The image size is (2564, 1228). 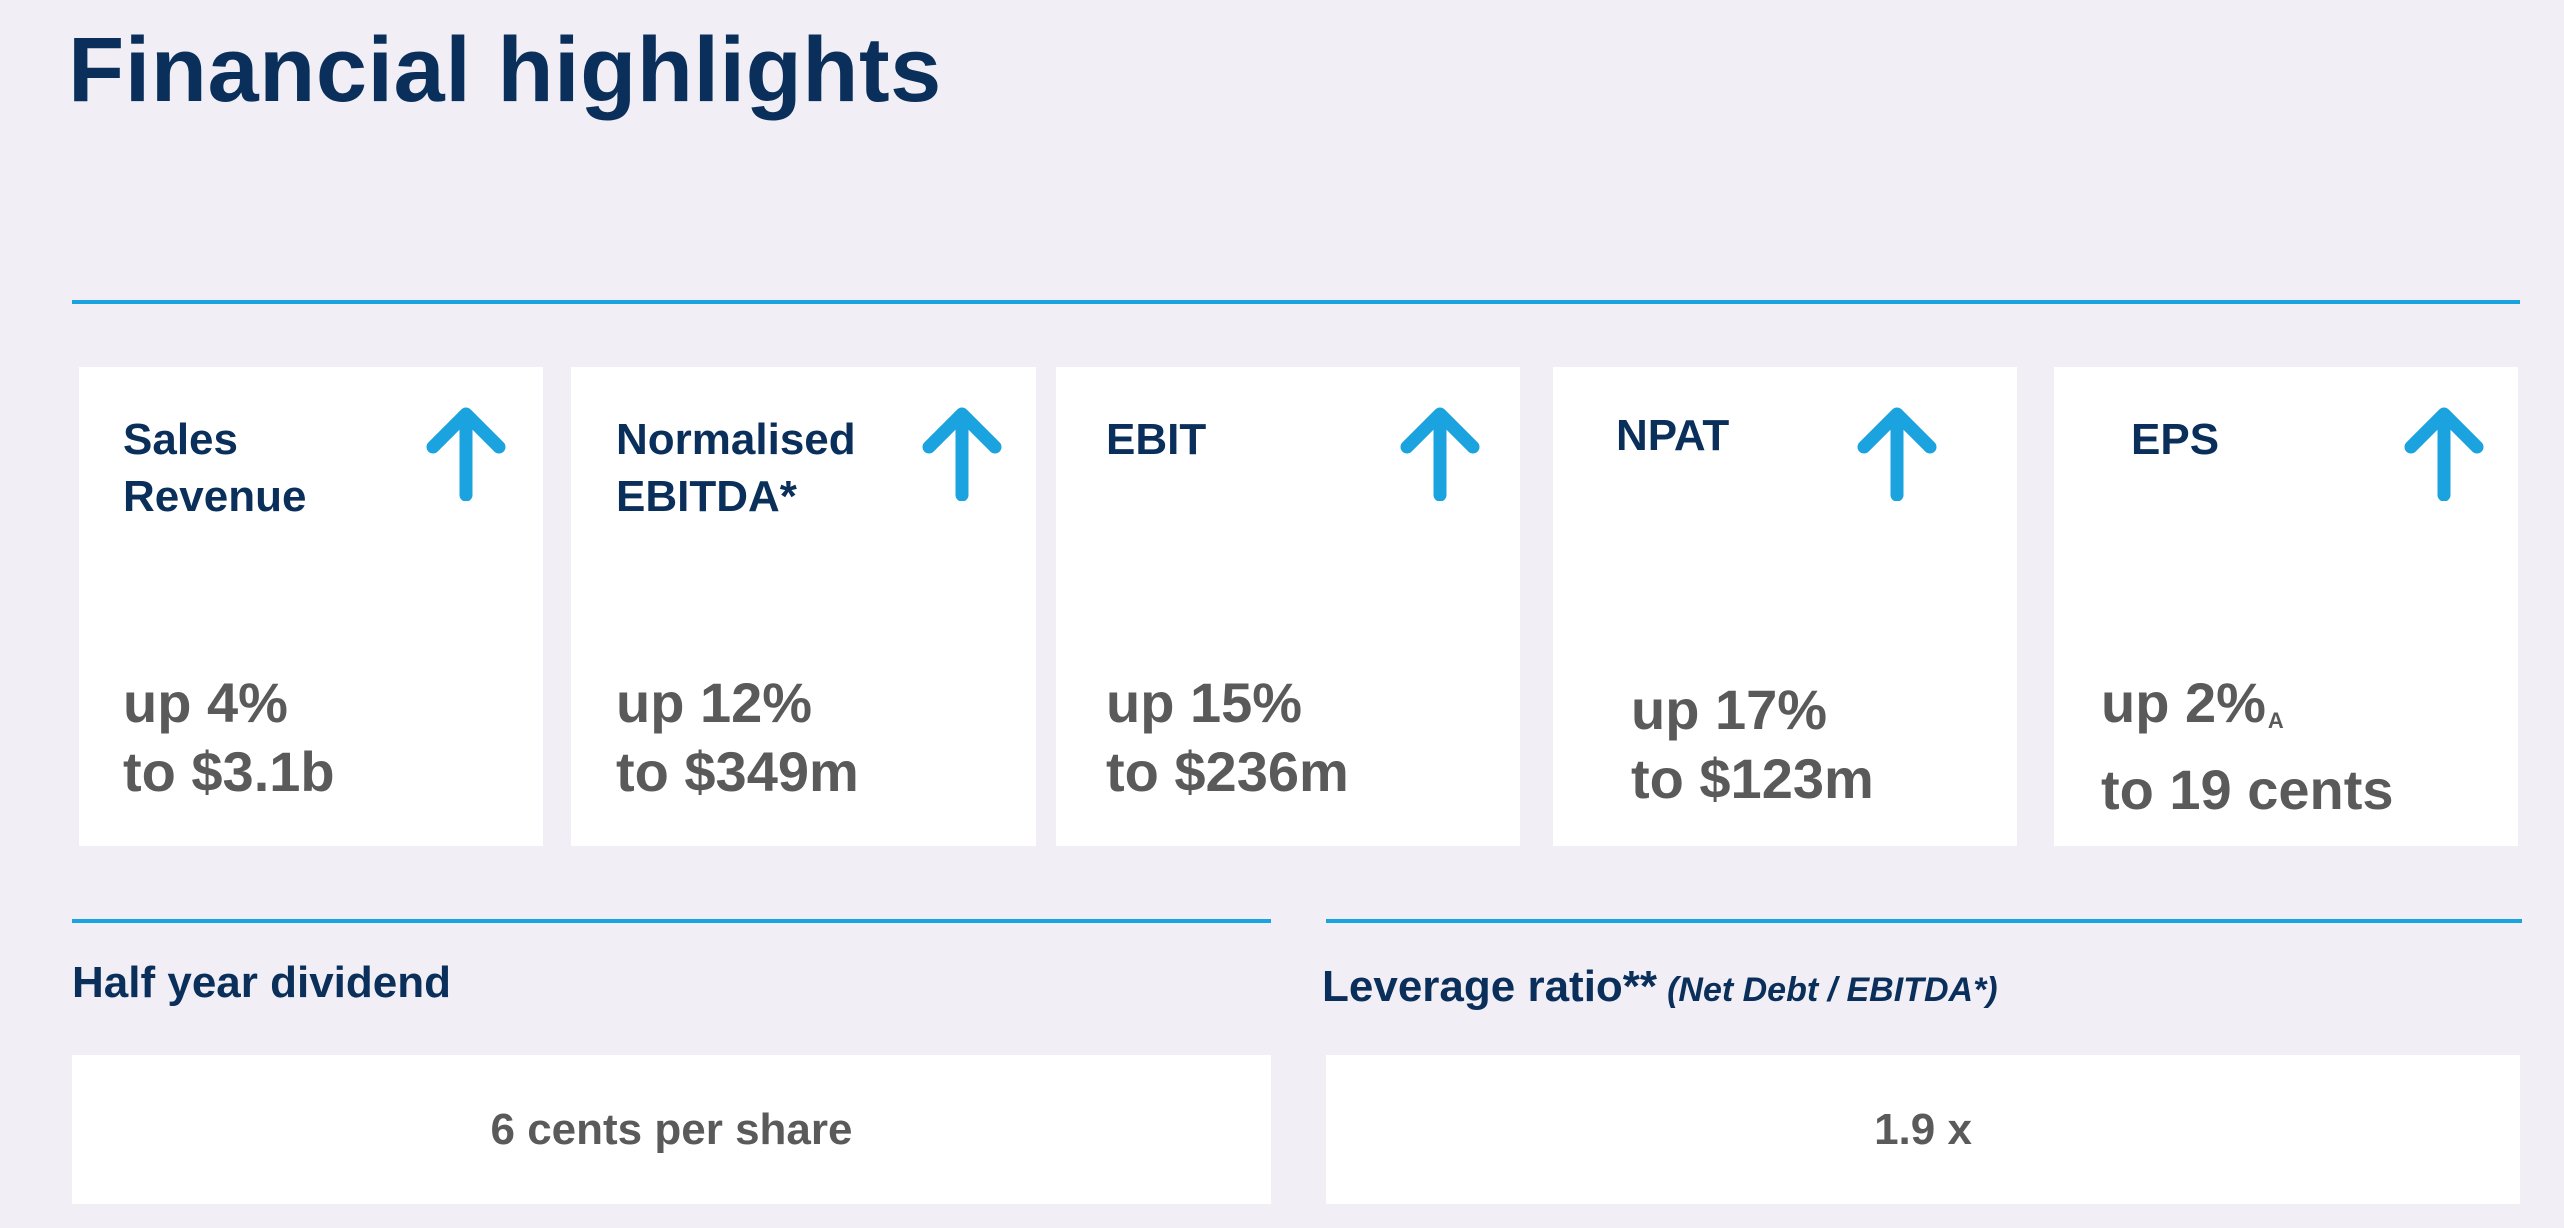 I want to click on card-label-line-1: Sales, so click(x=180, y=439).